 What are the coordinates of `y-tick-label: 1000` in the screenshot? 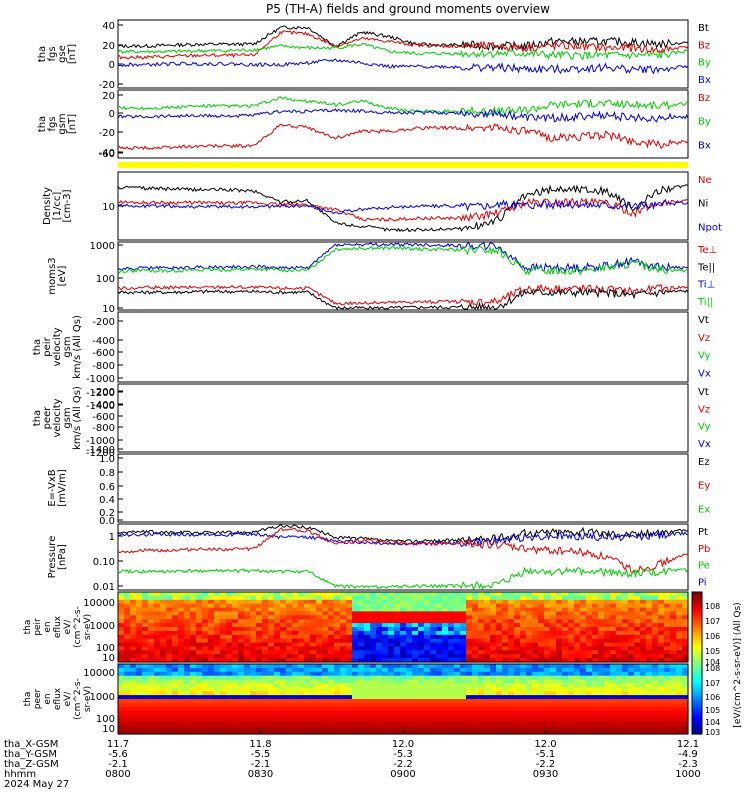 It's located at (102, 697).